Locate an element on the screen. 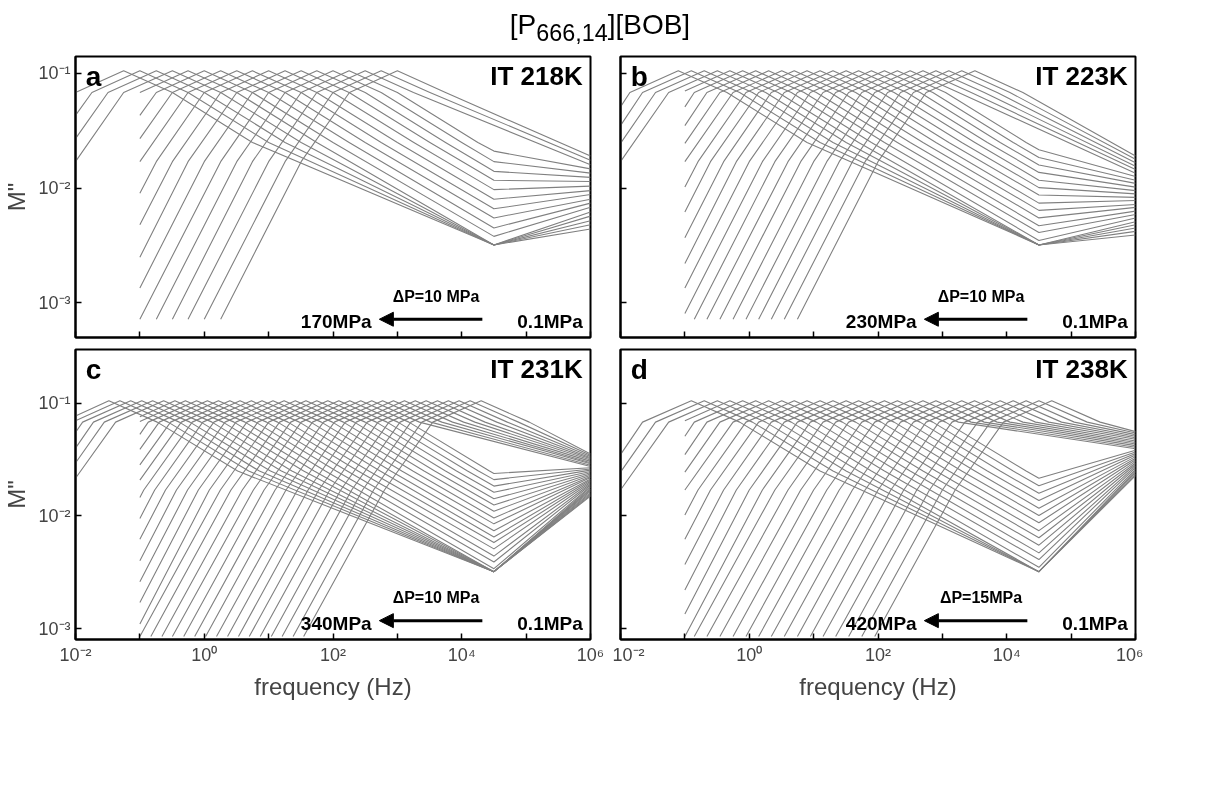 The image size is (1216, 794). annotation: b is located at coordinates (639, 76).